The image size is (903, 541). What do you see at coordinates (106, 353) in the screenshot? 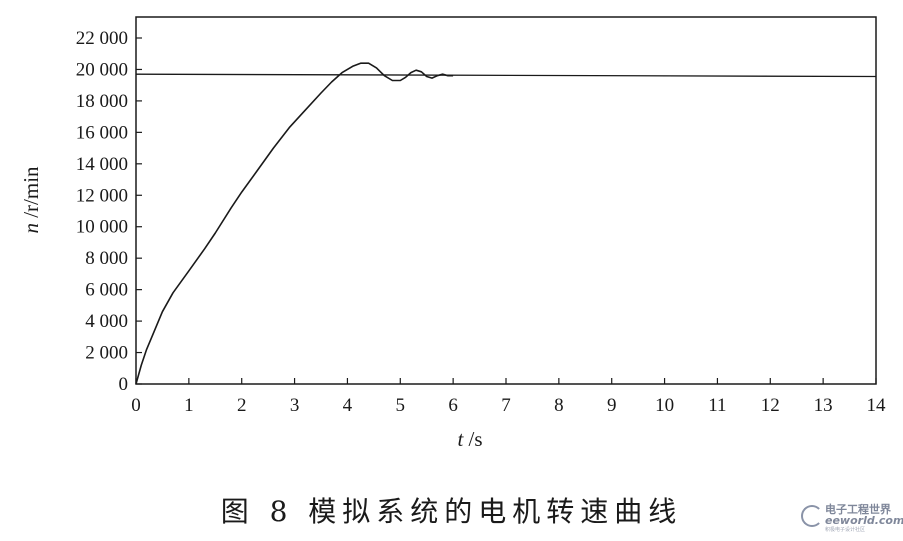
I see `y-tick-label: 2 000` at bounding box center [106, 353].